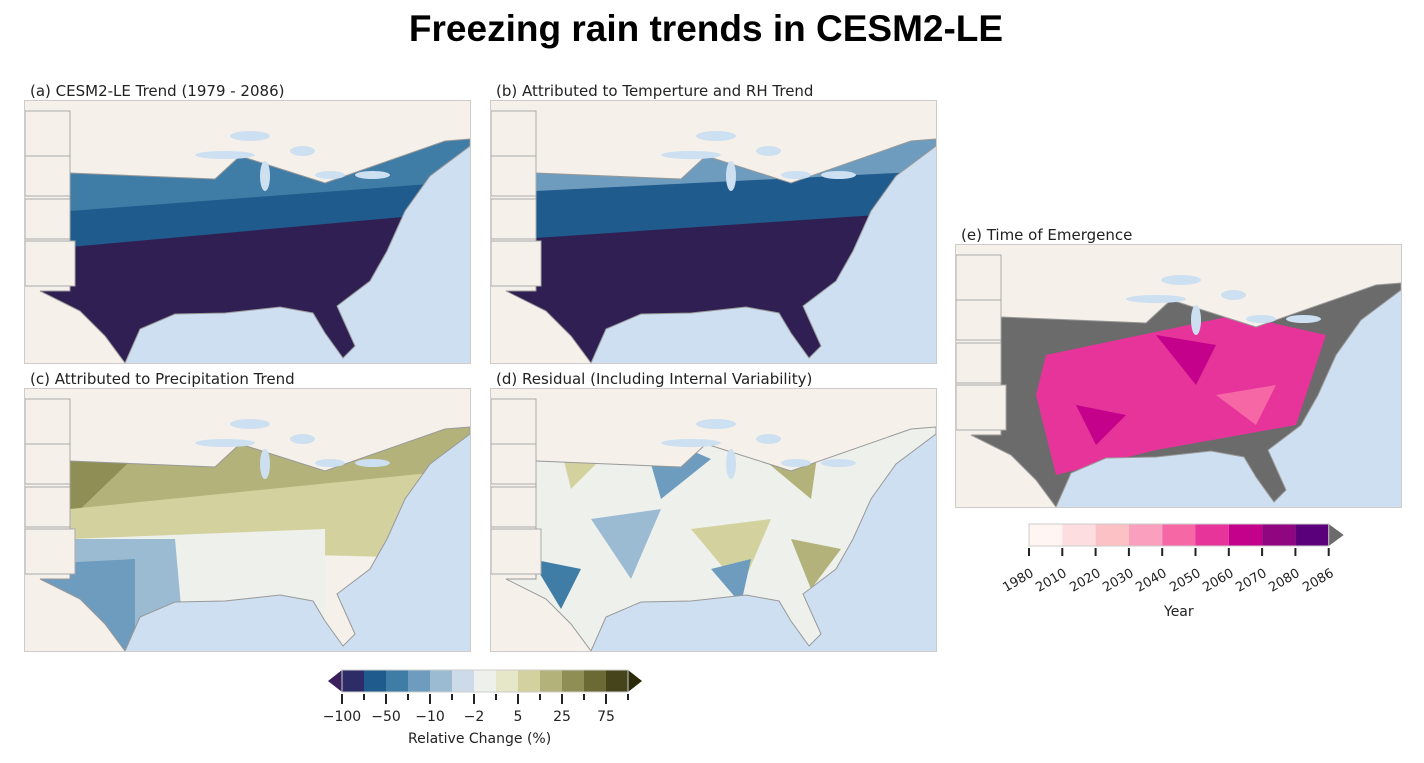 The image size is (1424, 763). What do you see at coordinates (1051, 581) in the screenshot?
I see `colorbar-tick-label: 2010` at bounding box center [1051, 581].